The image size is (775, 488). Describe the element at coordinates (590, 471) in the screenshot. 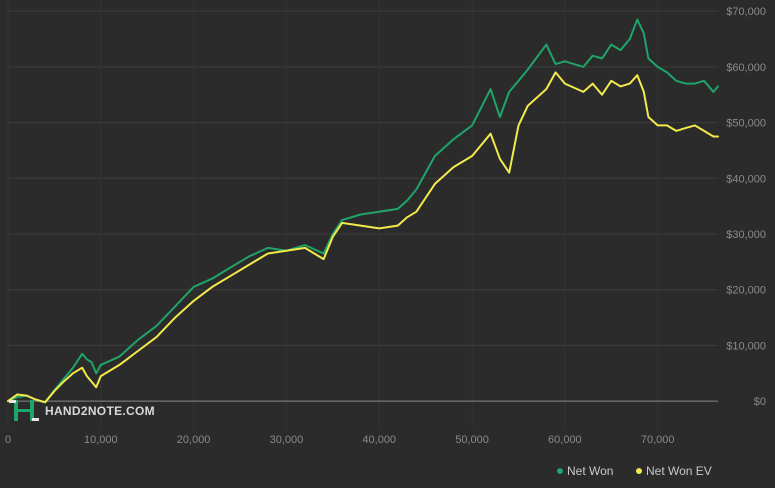

I see `legend-label-0: Net Won` at that location.